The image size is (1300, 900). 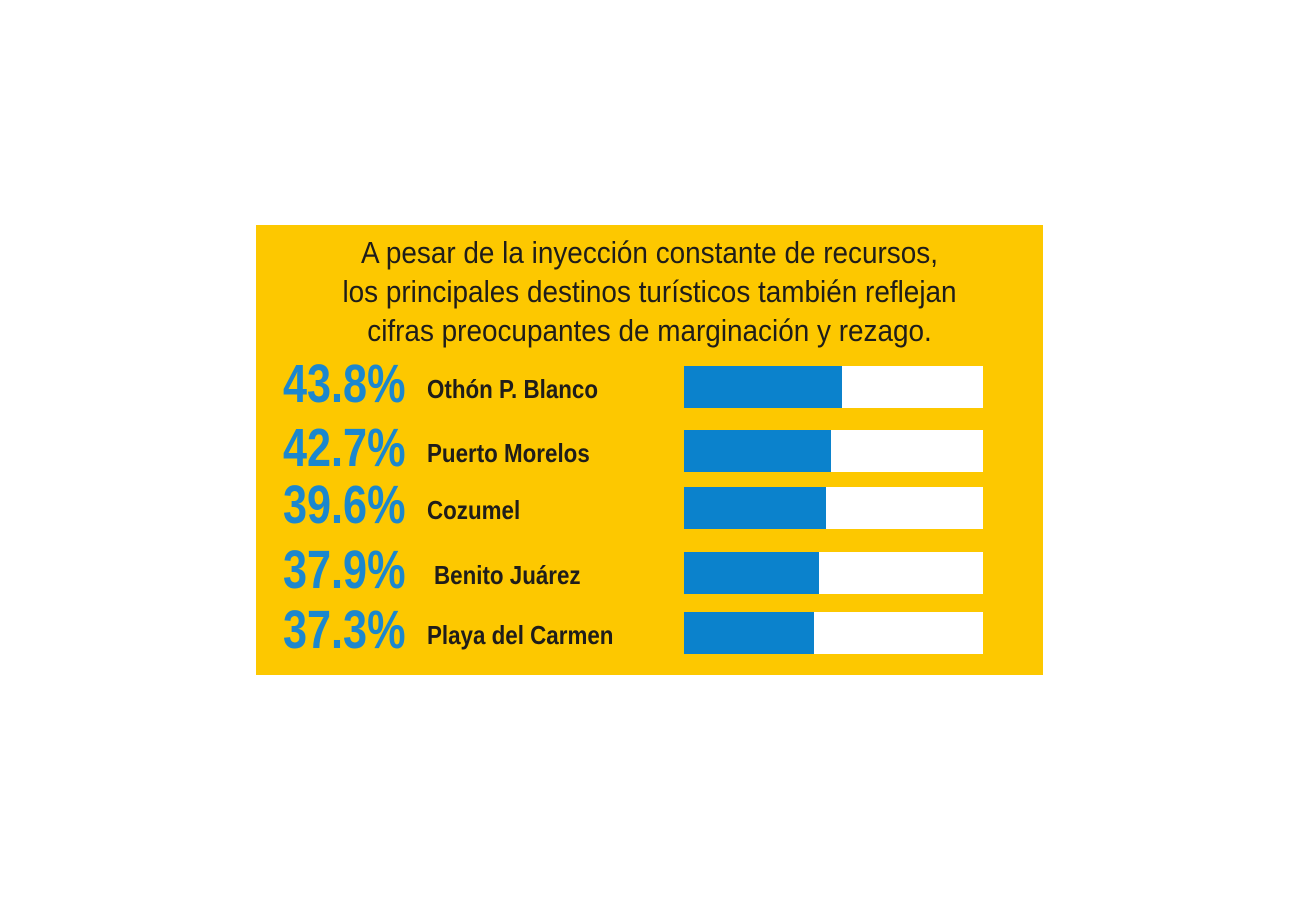 What do you see at coordinates (344, 384) in the screenshot?
I see `value-label: 43.8%` at bounding box center [344, 384].